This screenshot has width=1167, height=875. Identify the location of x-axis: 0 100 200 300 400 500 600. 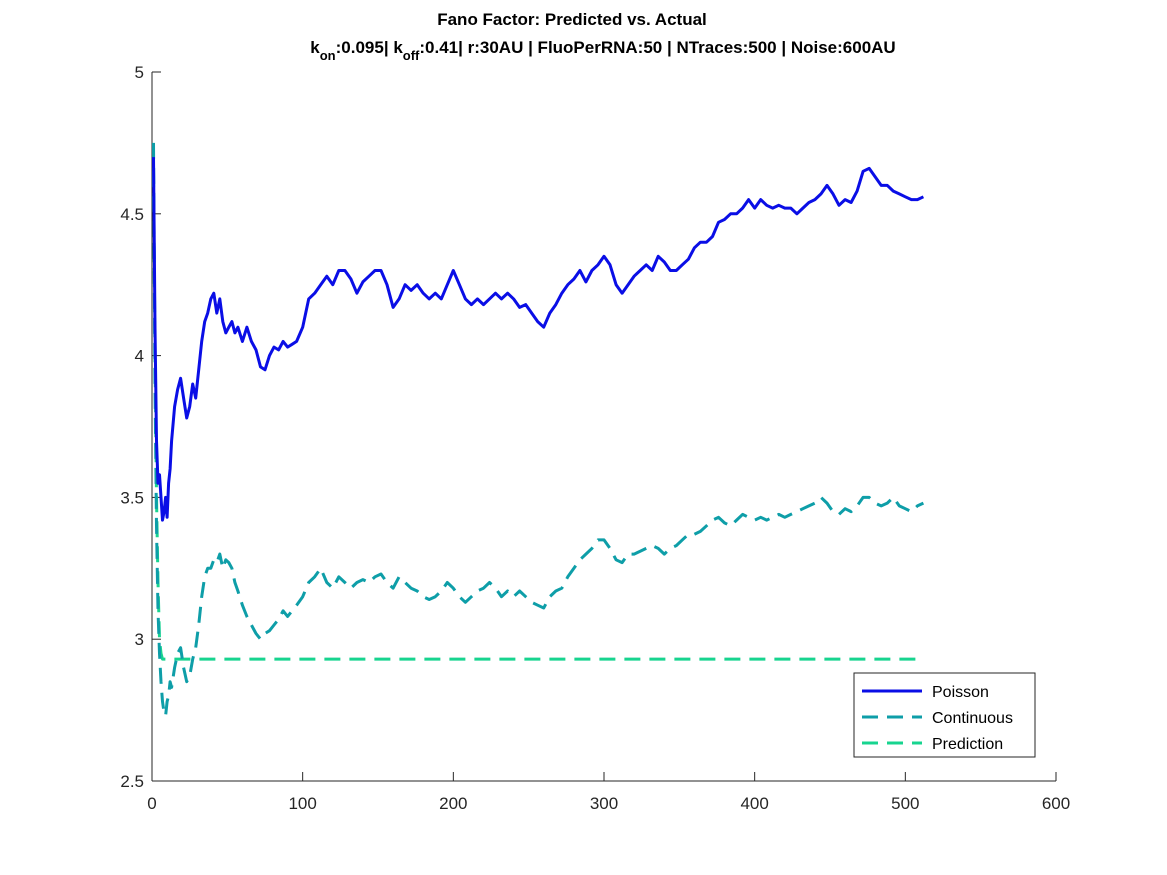
(608, 792).